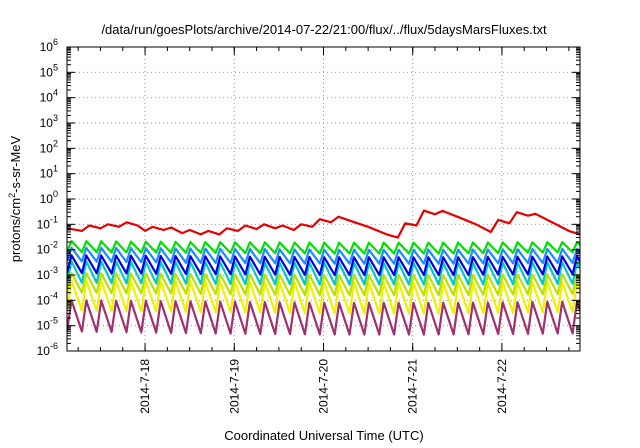 Image resolution: width=640 pixels, height=448 pixels. I want to click on y-tick-label: 10¹, so click(49, 172).